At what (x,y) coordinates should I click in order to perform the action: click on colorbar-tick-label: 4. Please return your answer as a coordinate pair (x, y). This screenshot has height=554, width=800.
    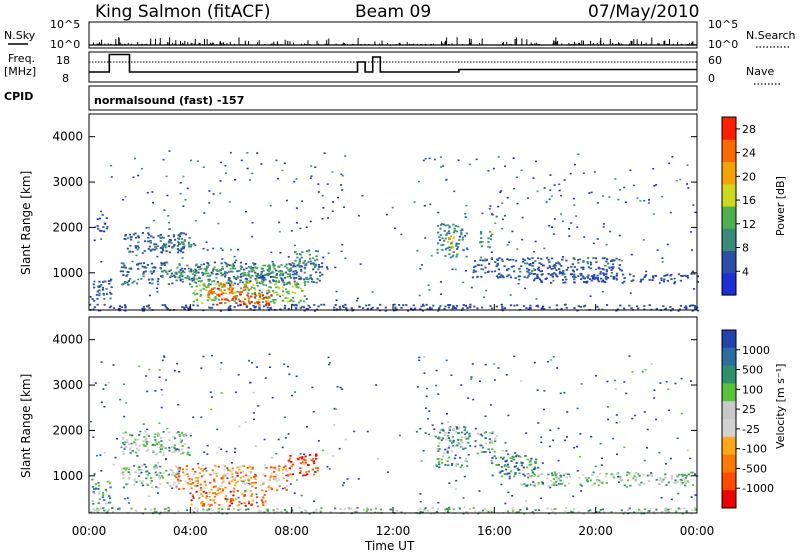
    Looking at the image, I should click on (745, 271).